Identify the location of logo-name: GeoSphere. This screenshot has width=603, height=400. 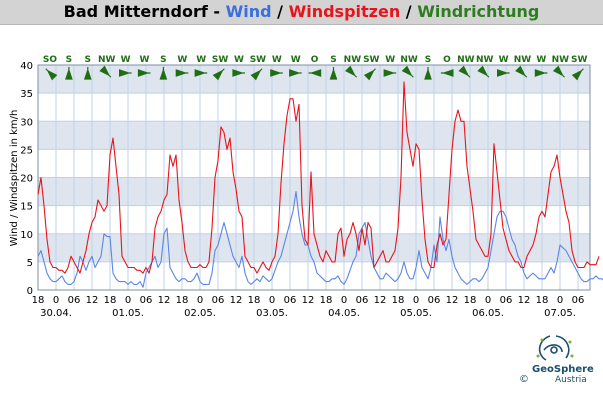
(563, 369).